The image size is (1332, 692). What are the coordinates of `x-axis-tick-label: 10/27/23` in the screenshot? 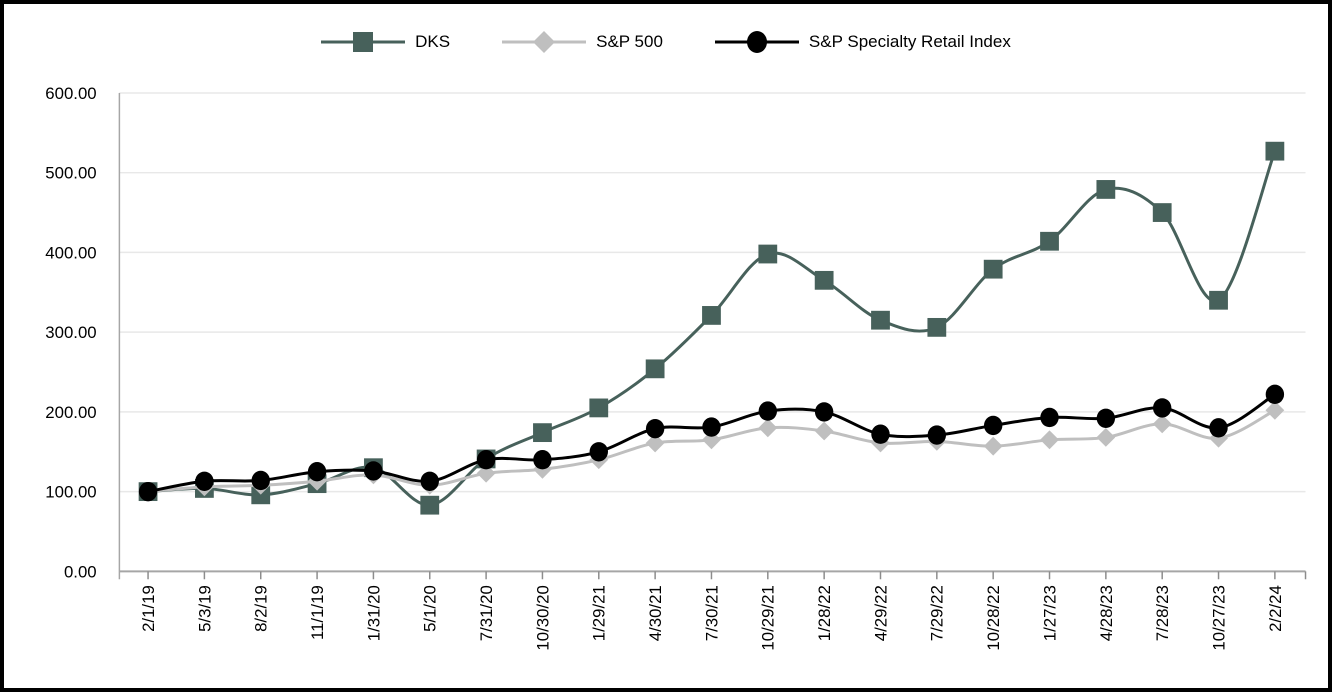 It's located at (1218, 617).